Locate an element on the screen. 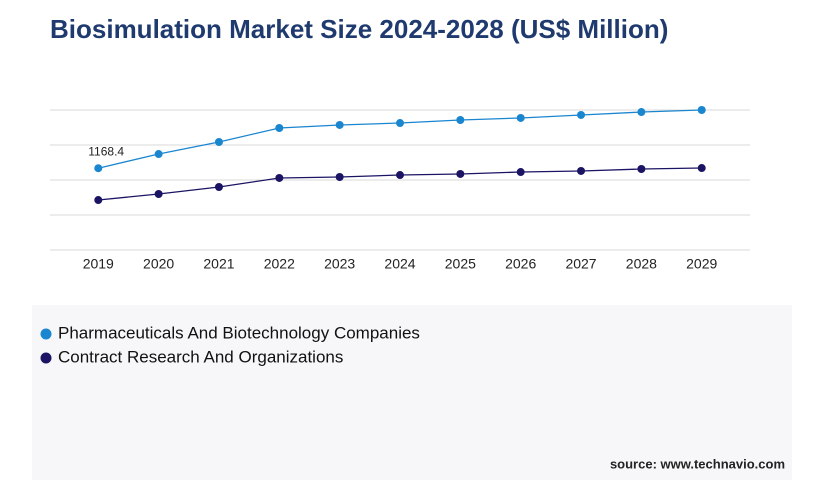 This screenshot has width=816, height=480. x-tick-label: 2025 is located at coordinates (460, 264).